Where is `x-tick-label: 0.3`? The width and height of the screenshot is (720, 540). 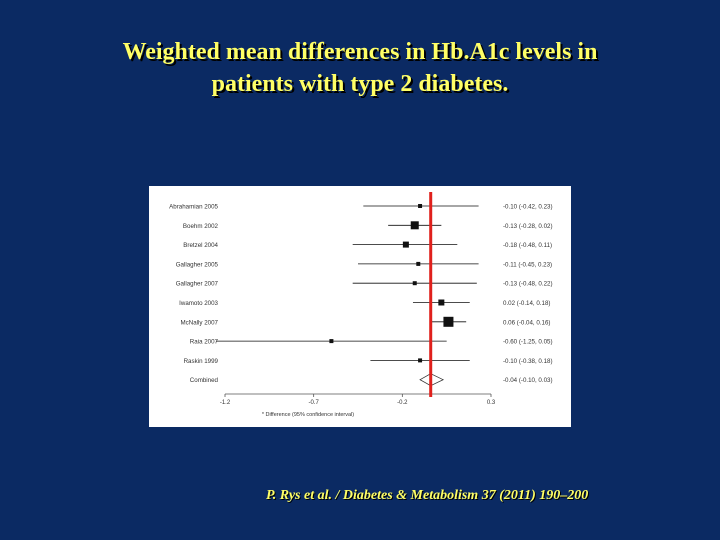
x-tick-label: 0.3 is located at coordinates (491, 403).